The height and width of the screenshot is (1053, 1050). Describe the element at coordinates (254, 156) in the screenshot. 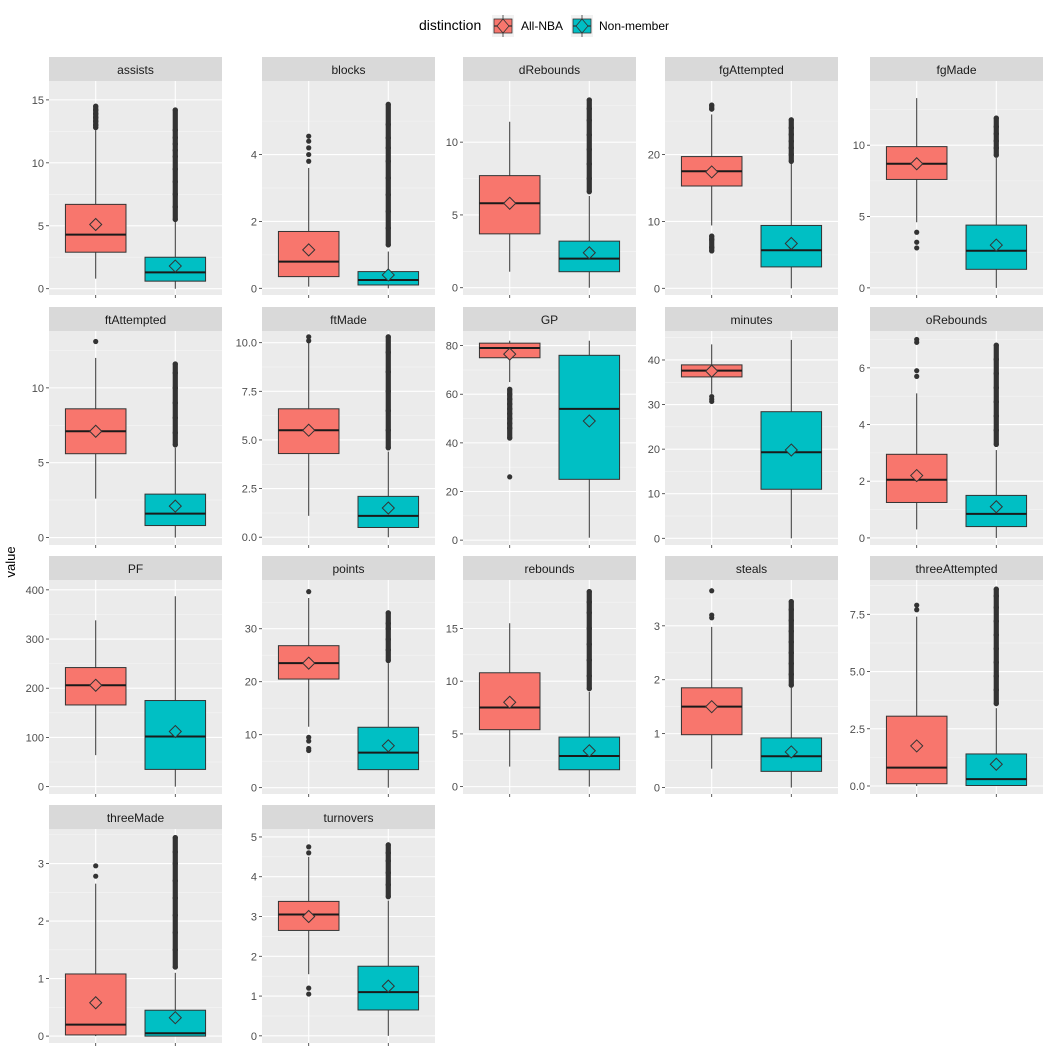

I see `y-tick-label: 4` at that location.